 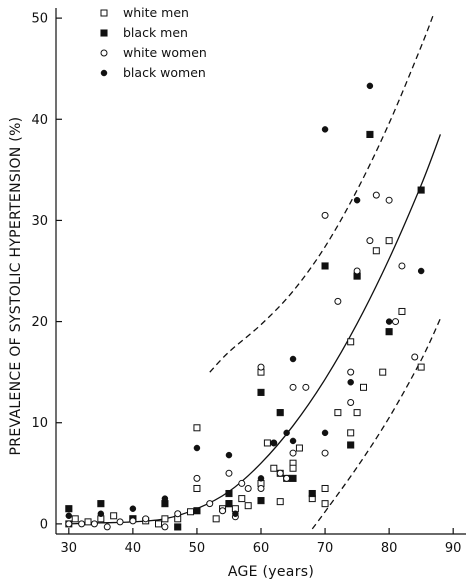 I want to click on y-axis-label: PREVALENCE OF SYSTOLIC HYPERTENSION (%), so click(x=16, y=286).